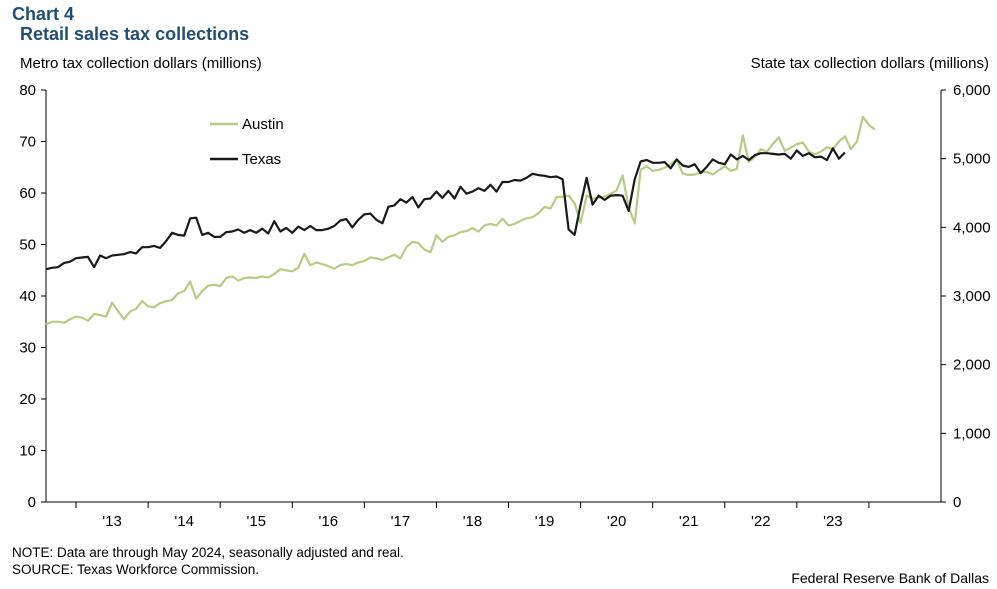  I want to click on left-tick-label: 20, so click(27, 399).